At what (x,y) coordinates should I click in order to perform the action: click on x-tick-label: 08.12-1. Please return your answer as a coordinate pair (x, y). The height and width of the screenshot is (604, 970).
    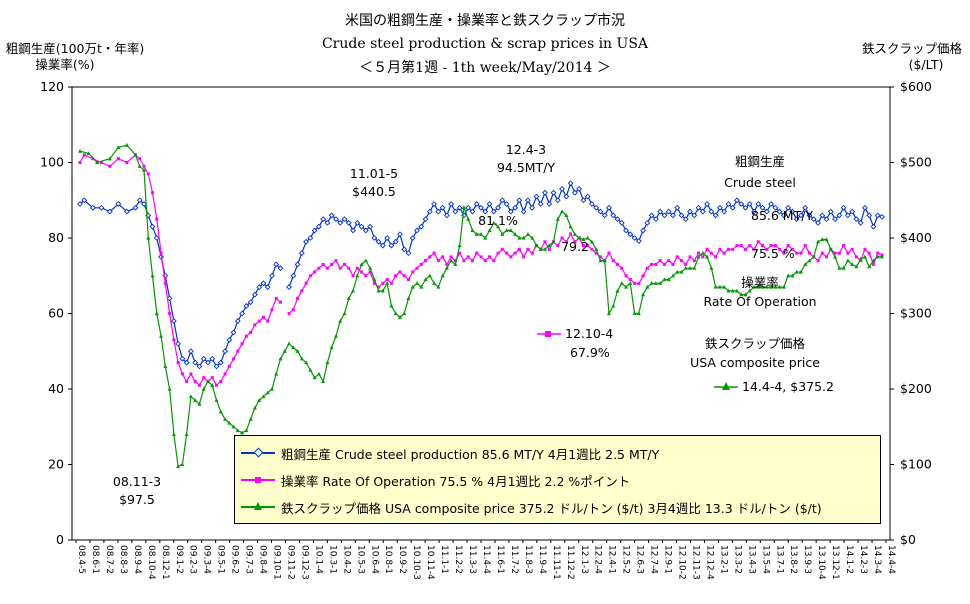
    Looking at the image, I should click on (165, 562).